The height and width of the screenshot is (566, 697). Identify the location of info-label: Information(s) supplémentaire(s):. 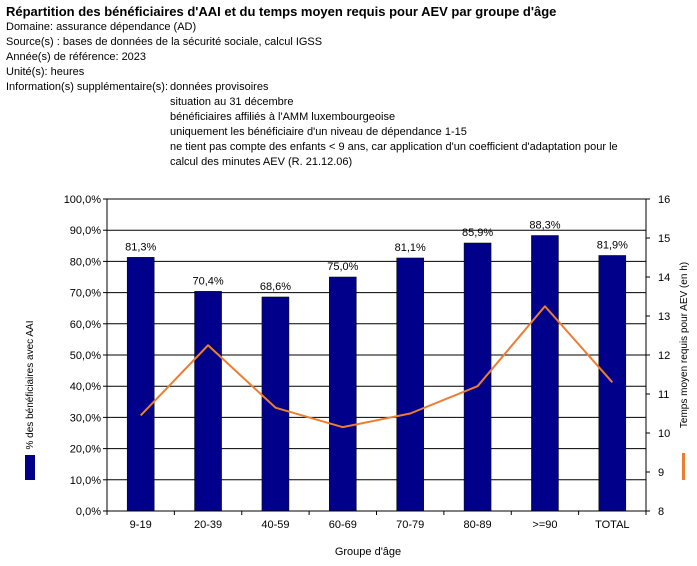
(87, 87).